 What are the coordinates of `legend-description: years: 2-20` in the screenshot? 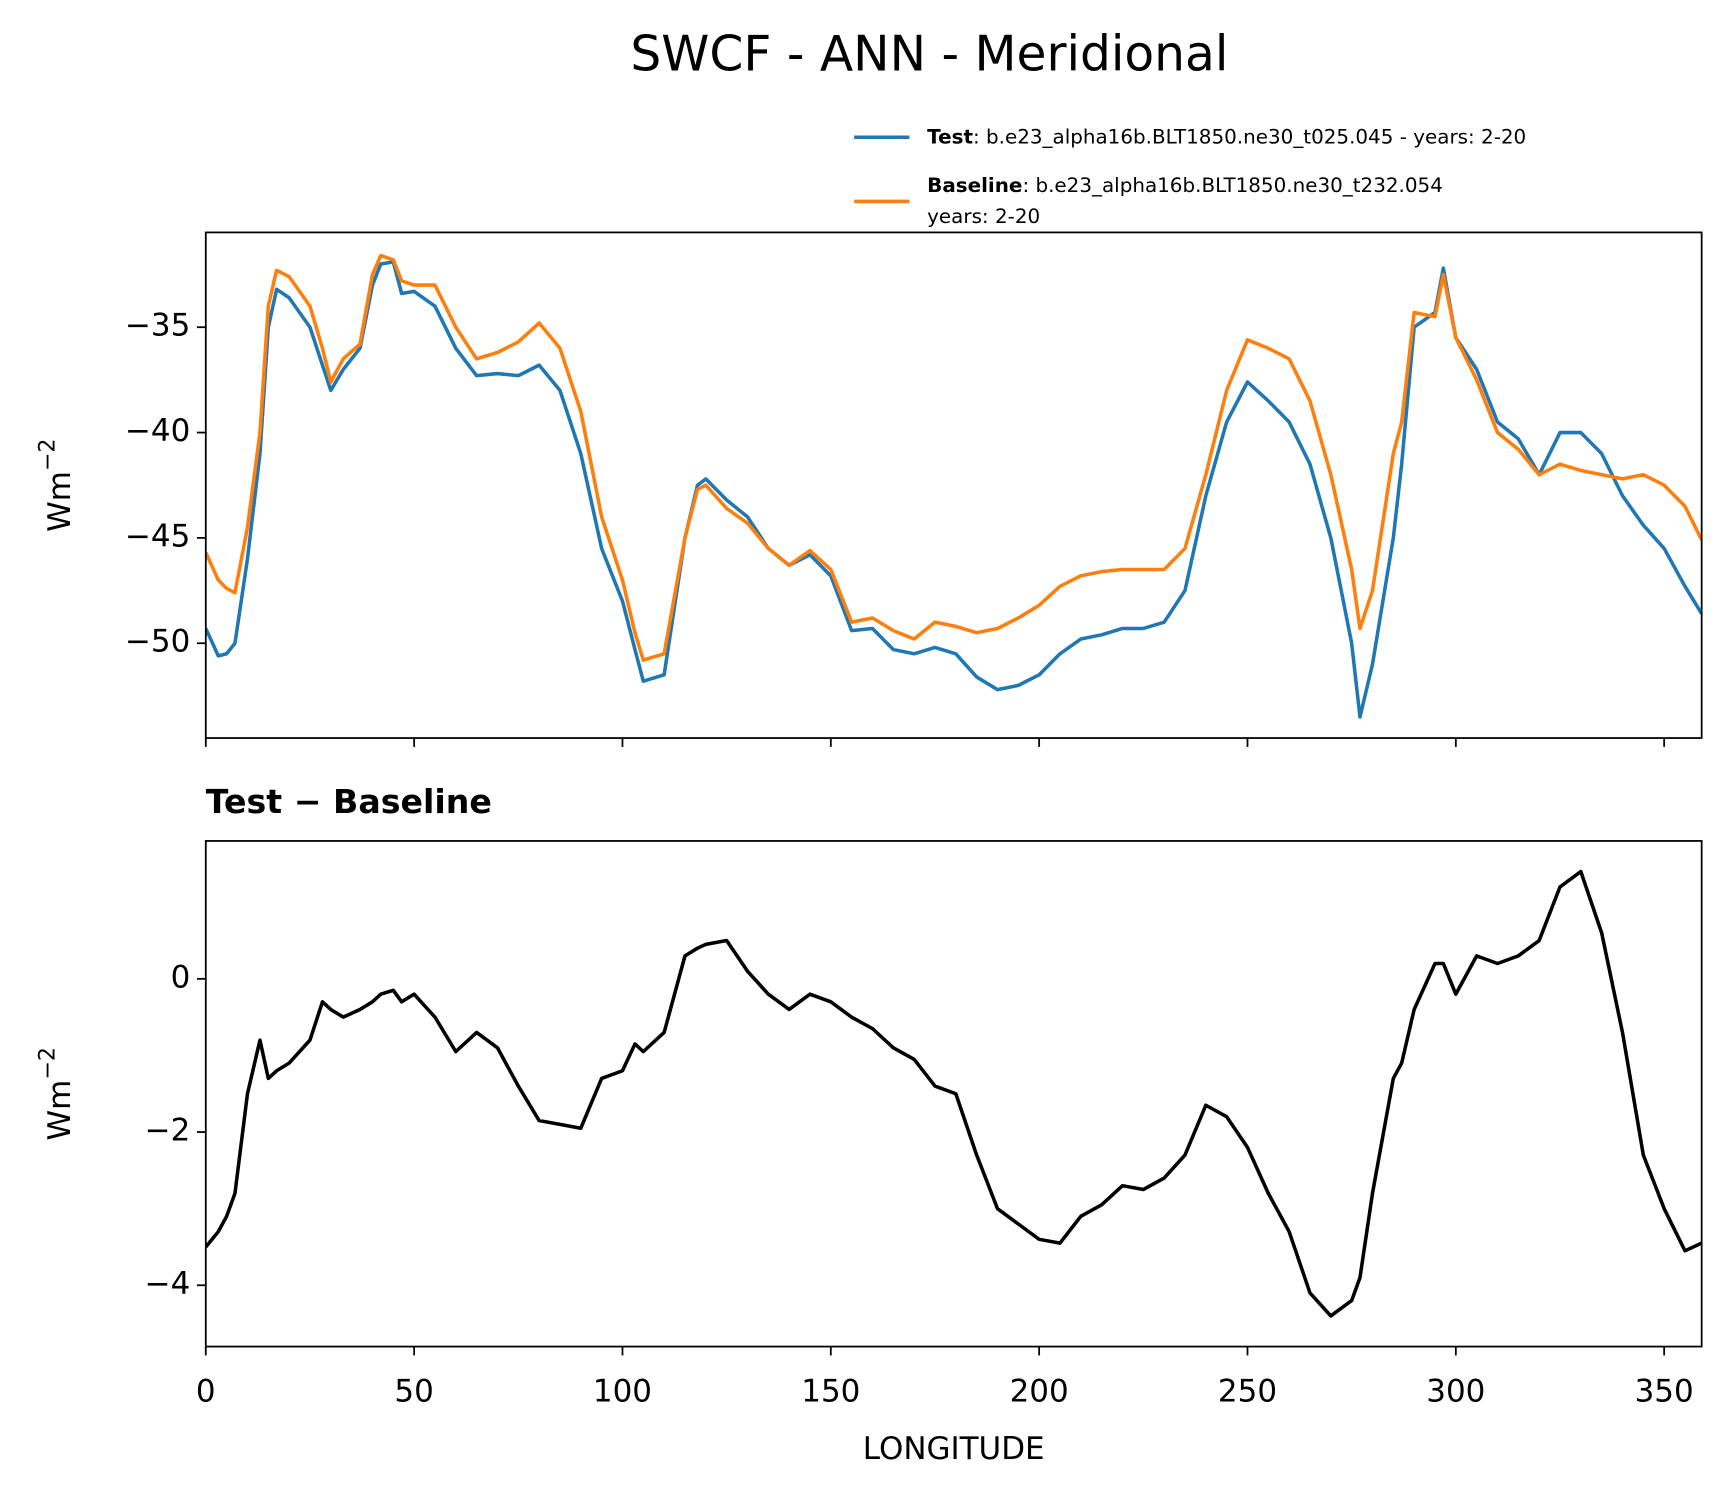 It's located at (983, 215).